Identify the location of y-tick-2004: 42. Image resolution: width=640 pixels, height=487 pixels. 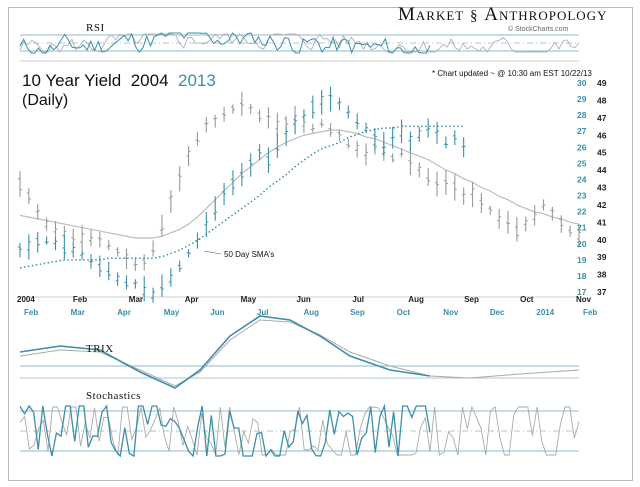
(602, 205).